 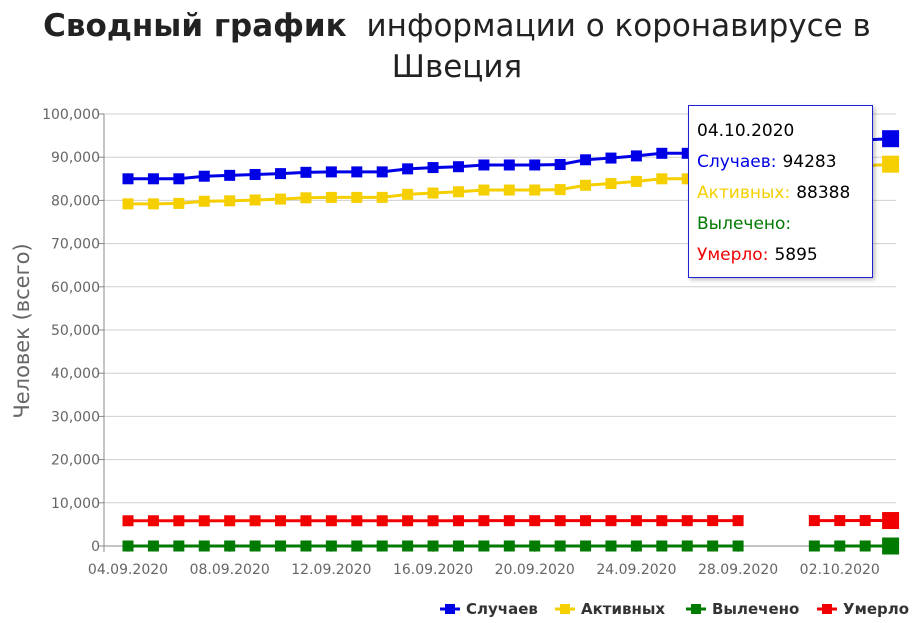 I want to click on legend-item: Случаев, so click(x=489, y=609).